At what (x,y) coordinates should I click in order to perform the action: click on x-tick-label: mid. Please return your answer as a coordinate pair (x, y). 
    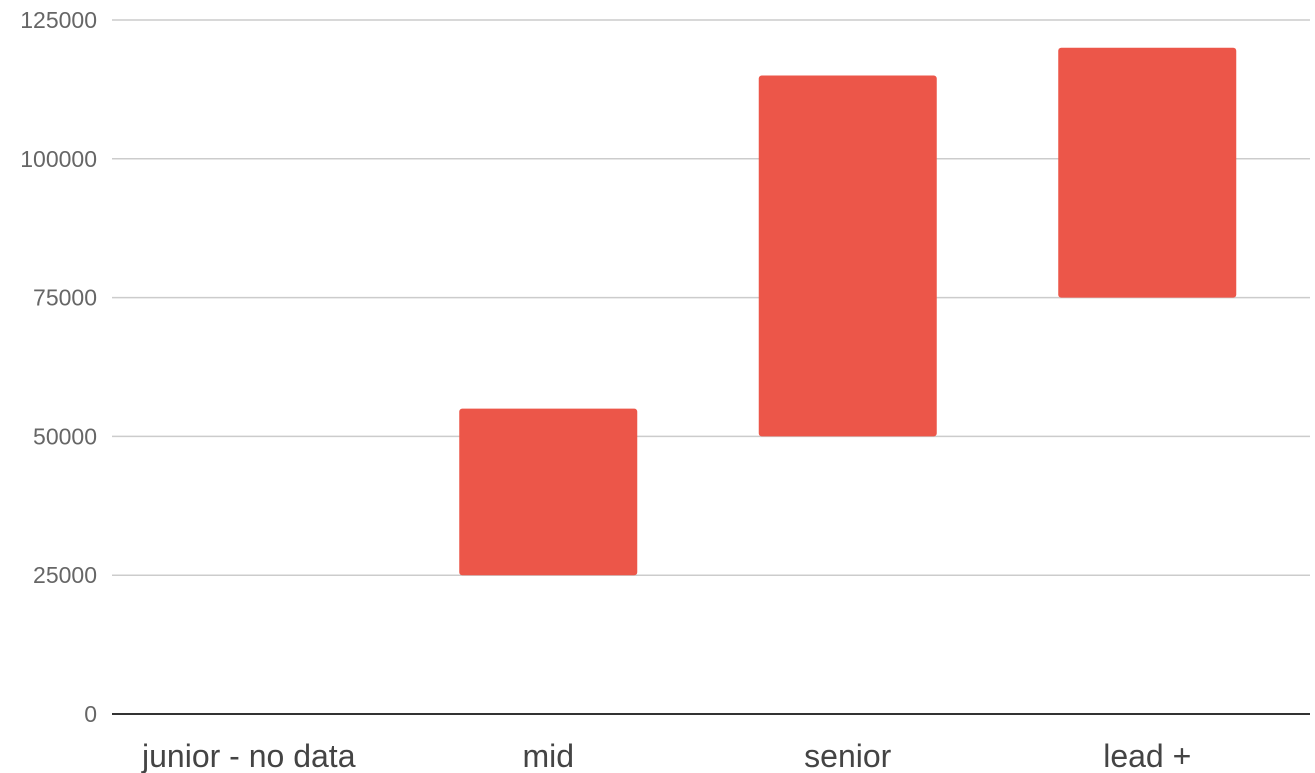
    Looking at the image, I should click on (548, 755).